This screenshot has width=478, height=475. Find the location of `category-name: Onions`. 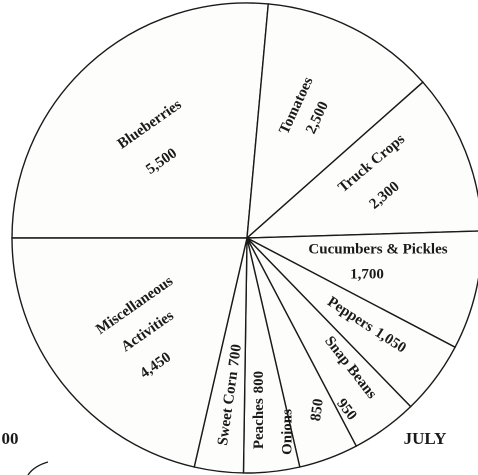

category-name: Onions is located at coordinates (287, 432).